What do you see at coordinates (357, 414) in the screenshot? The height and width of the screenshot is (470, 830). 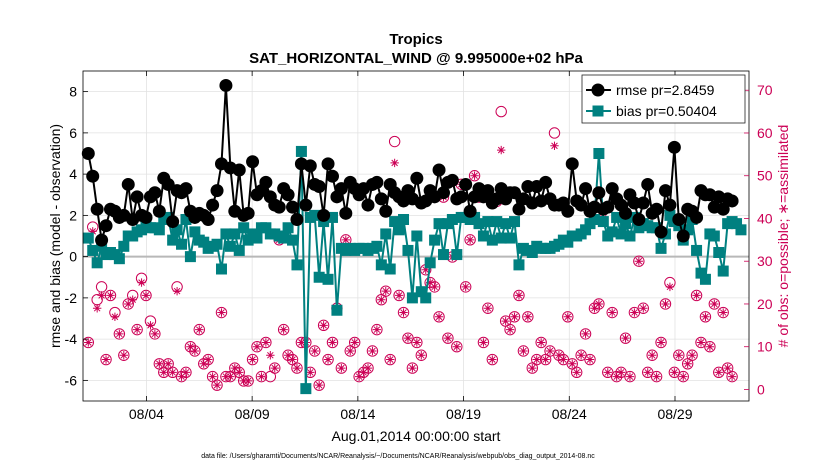 I see `x-tick-label: 08/14` at bounding box center [357, 414].